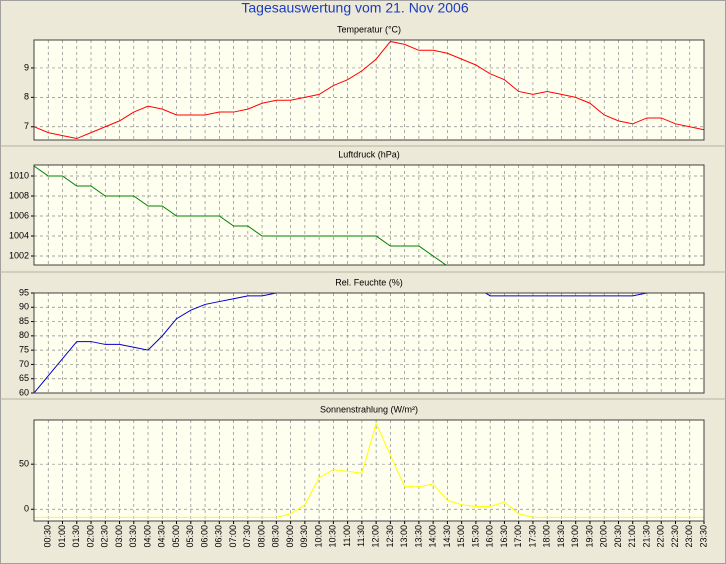  I want to click on x-tick-label: 12:30, so click(390, 536).